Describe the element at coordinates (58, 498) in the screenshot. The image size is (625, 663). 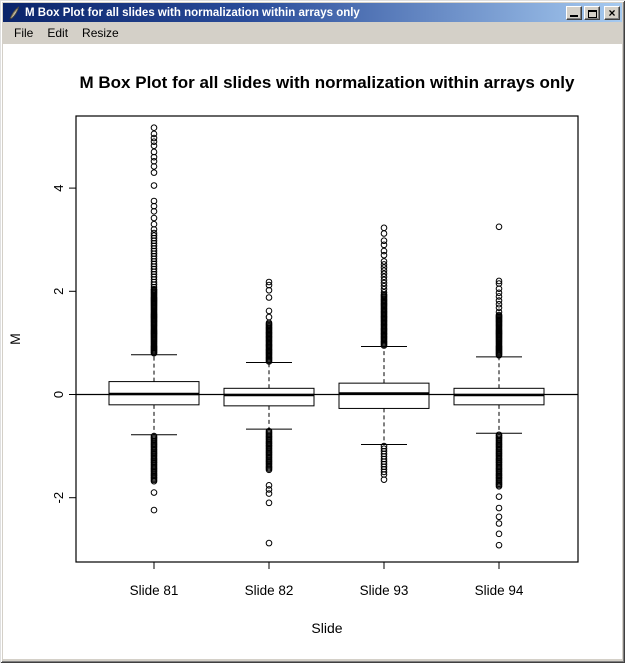
I see `svg-text: -2` at that location.